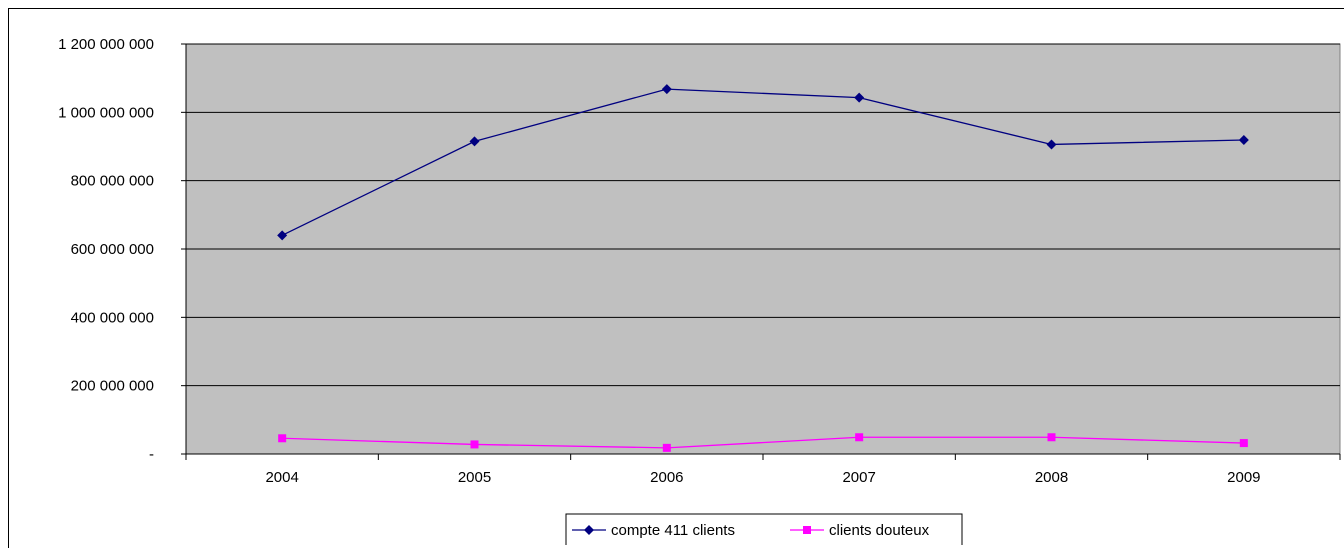  Describe the element at coordinates (666, 477) in the screenshot. I see `x-tick-label: 2006` at that location.